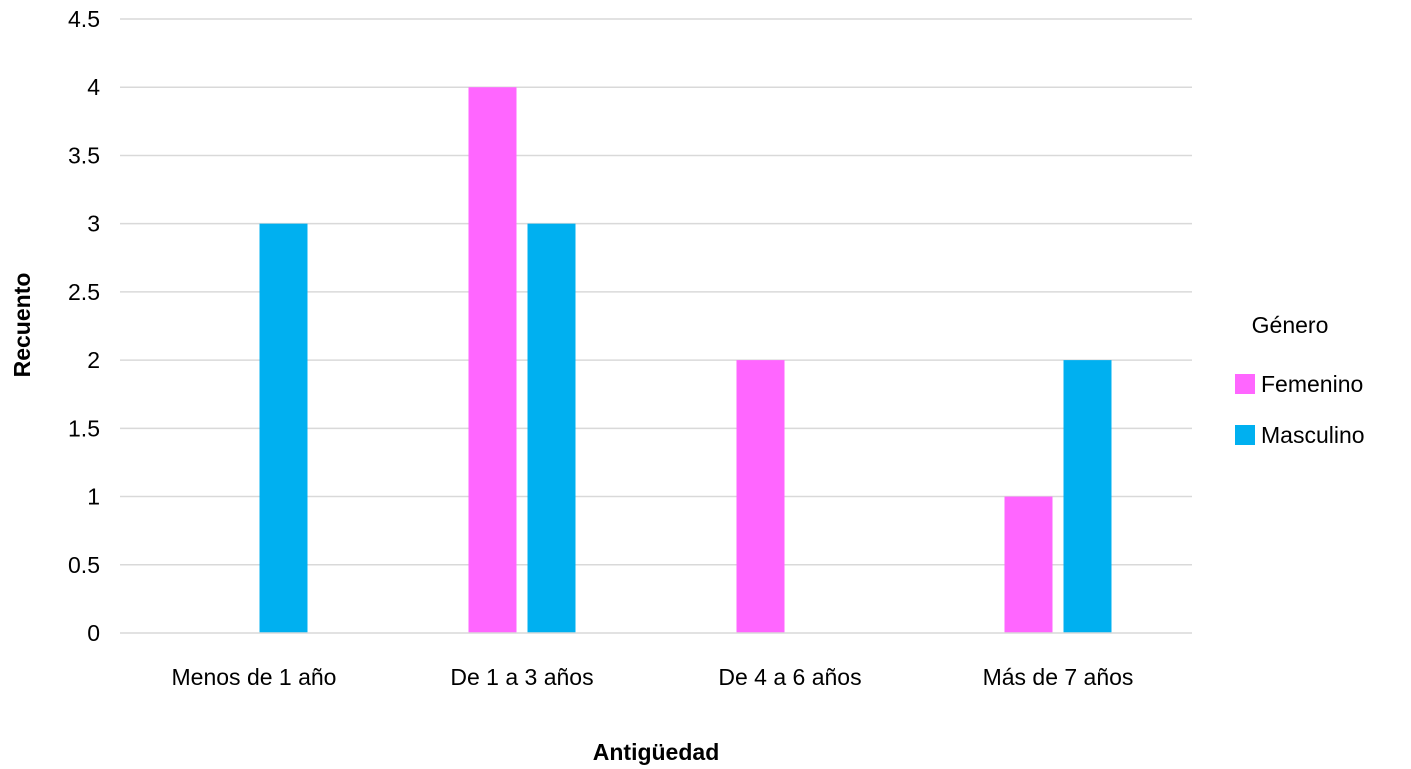 The width and height of the screenshot is (1411, 769). I want to click on legend-swatch-femenino, so click(1245, 384).